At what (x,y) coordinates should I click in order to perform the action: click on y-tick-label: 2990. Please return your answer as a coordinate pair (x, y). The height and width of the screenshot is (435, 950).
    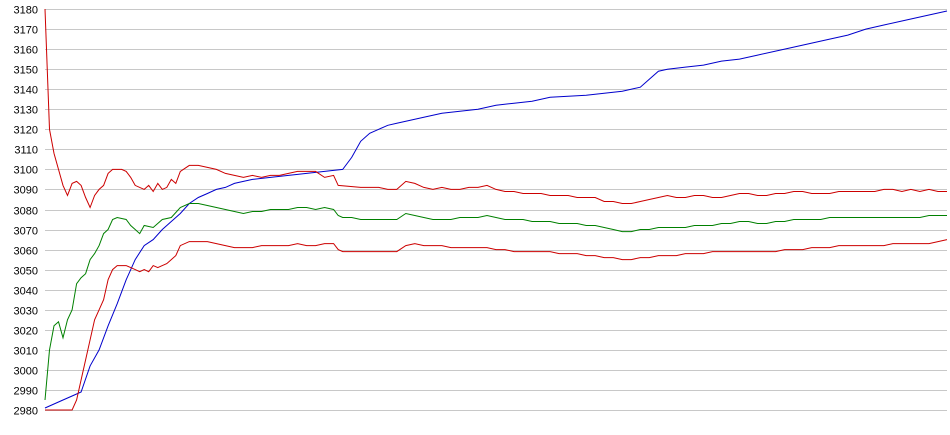
    Looking at the image, I should click on (26, 392).